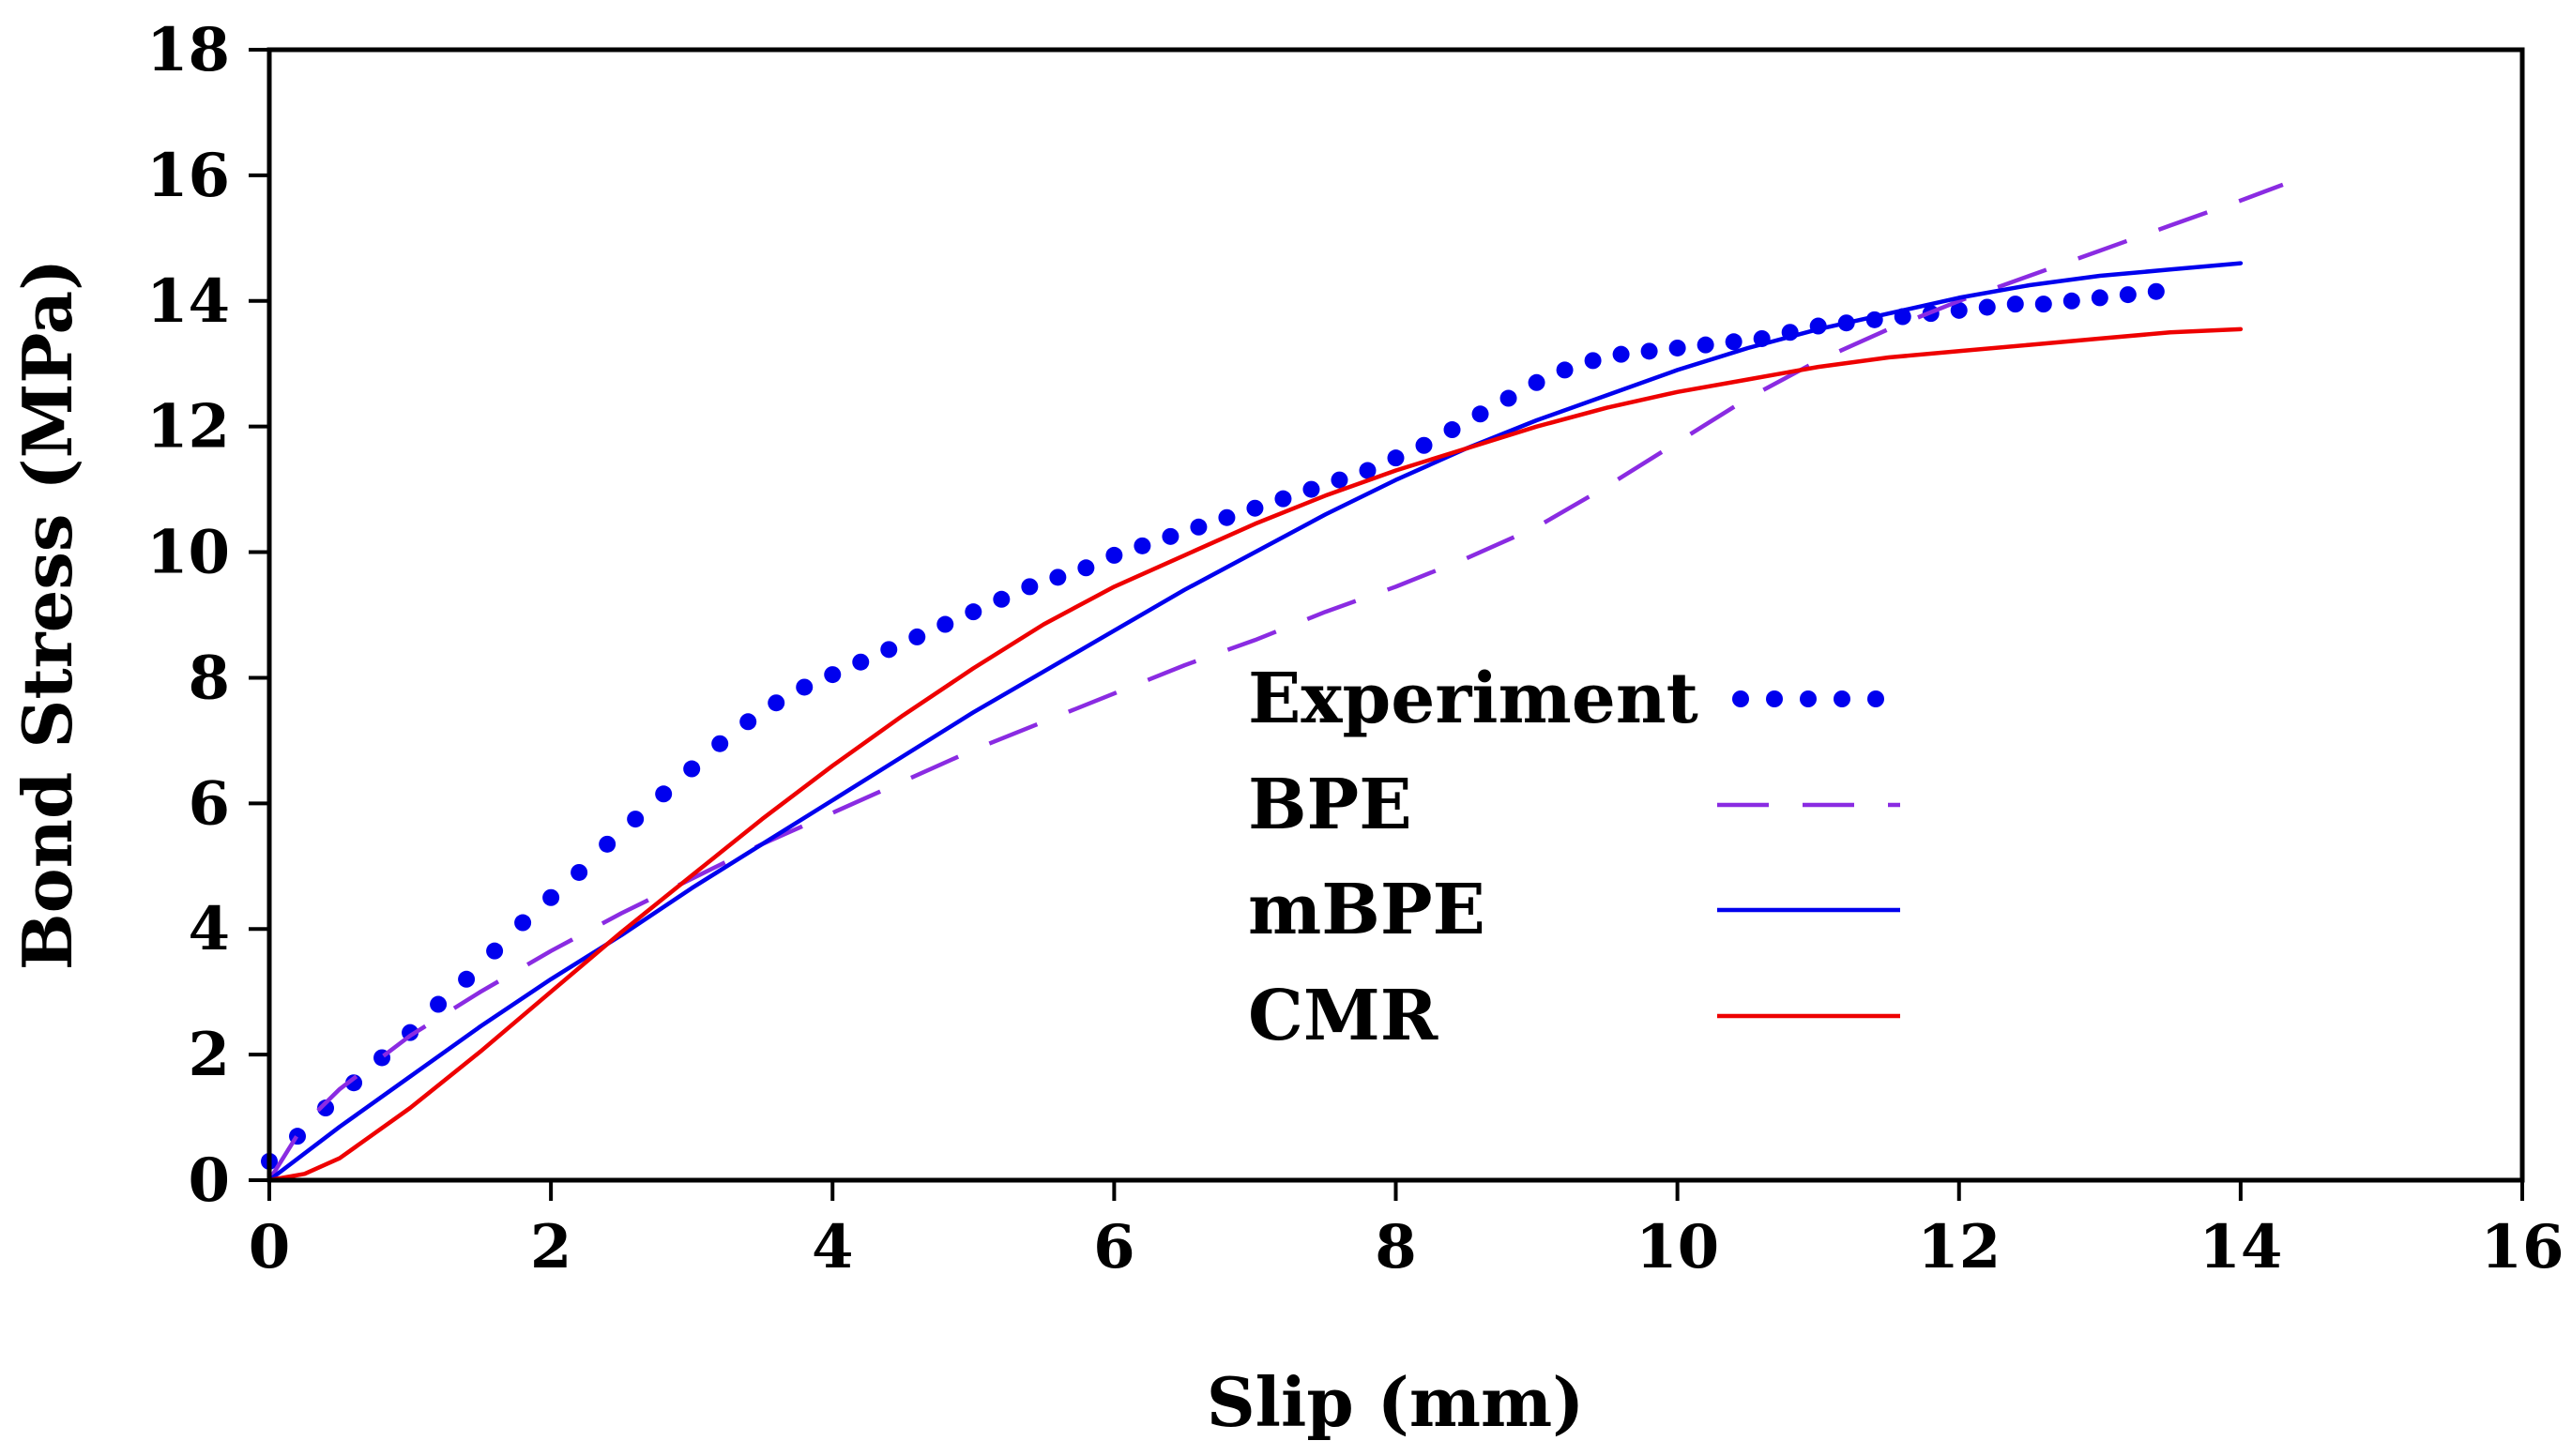 Image resolution: width=2572 pixels, height=1456 pixels. What do you see at coordinates (188, 301) in the screenshot?
I see `y-tick-label: 14` at bounding box center [188, 301].